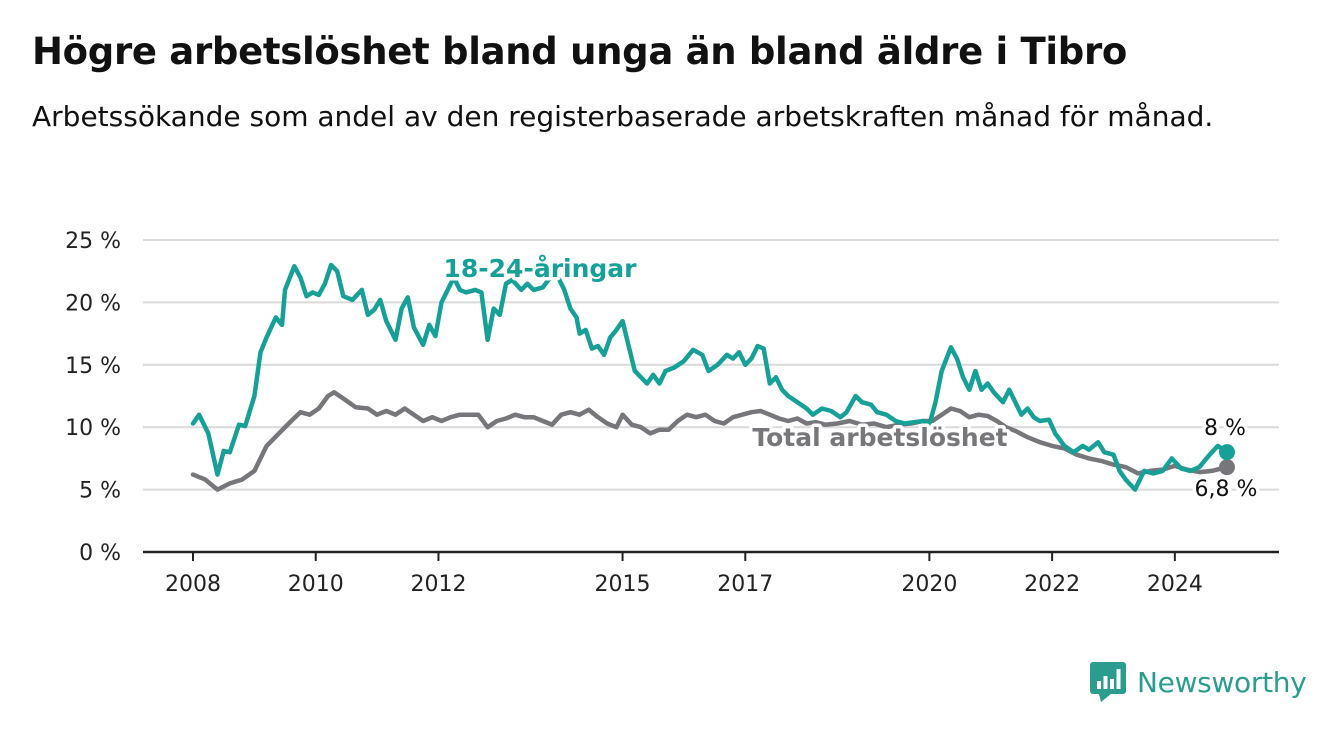 This screenshot has height=734, width=1340. What do you see at coordinates (438, 584) in the screenshot?
I see `x-tick-label: 2012` at bounding box center [438, 584].